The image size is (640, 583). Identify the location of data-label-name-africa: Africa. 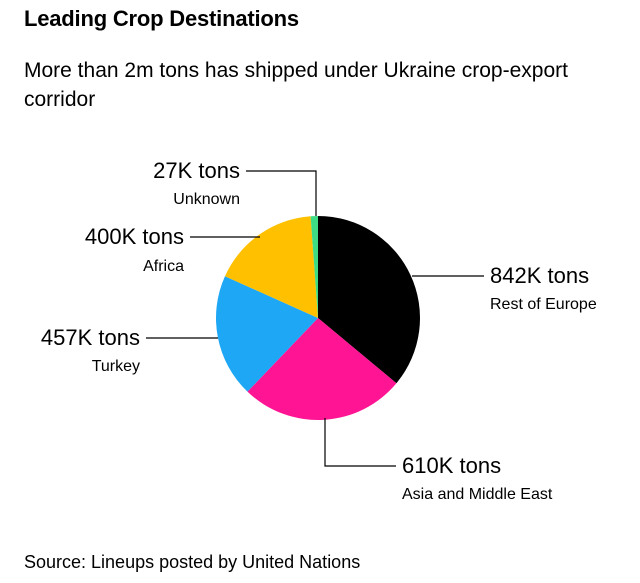
(163, 266).